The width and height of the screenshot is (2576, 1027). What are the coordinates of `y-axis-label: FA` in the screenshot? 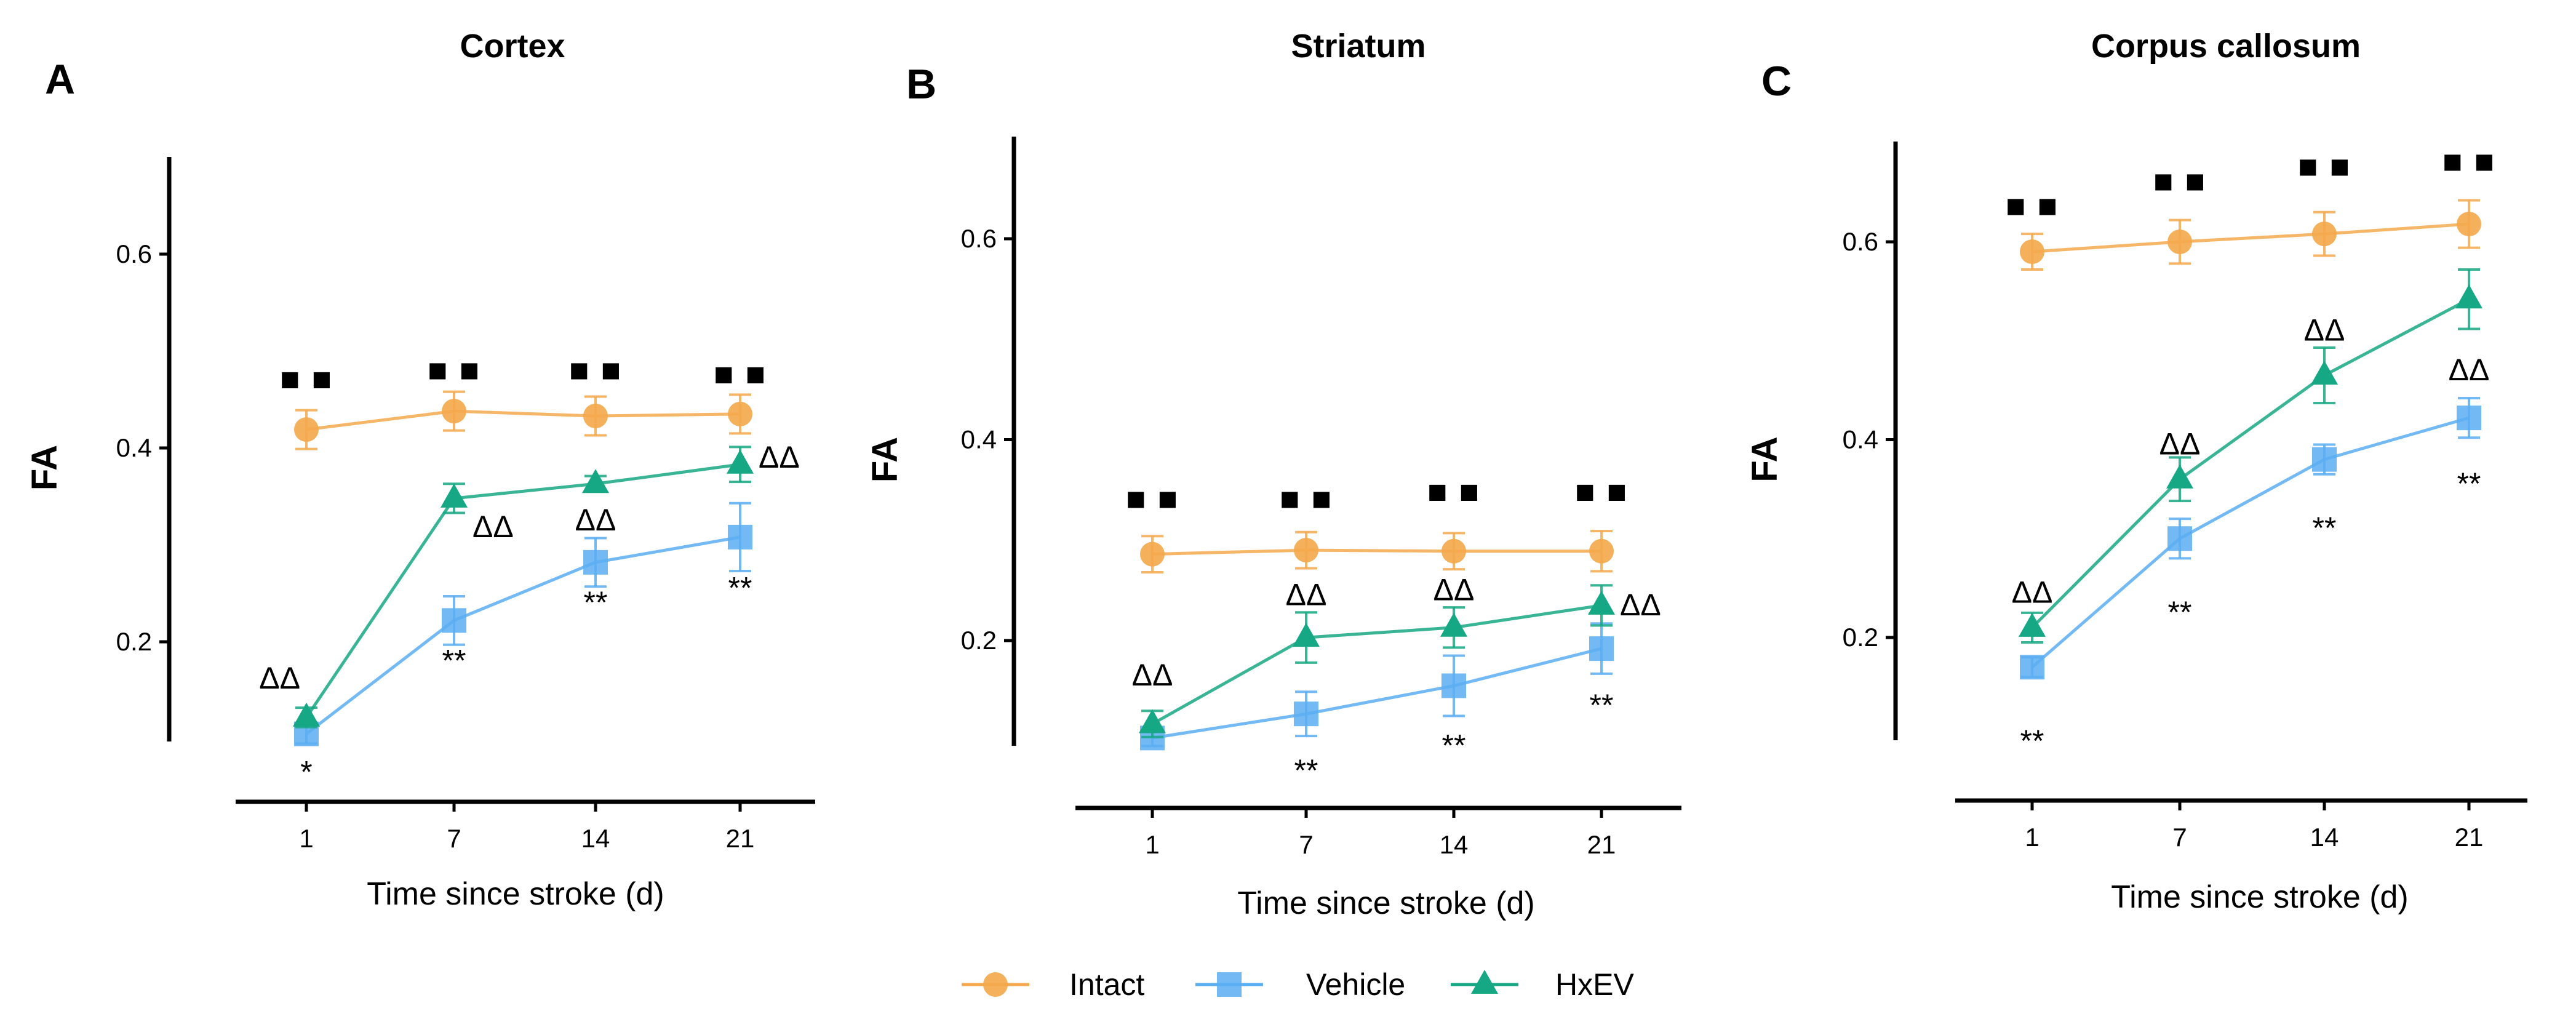 It's located at (1765, 459).